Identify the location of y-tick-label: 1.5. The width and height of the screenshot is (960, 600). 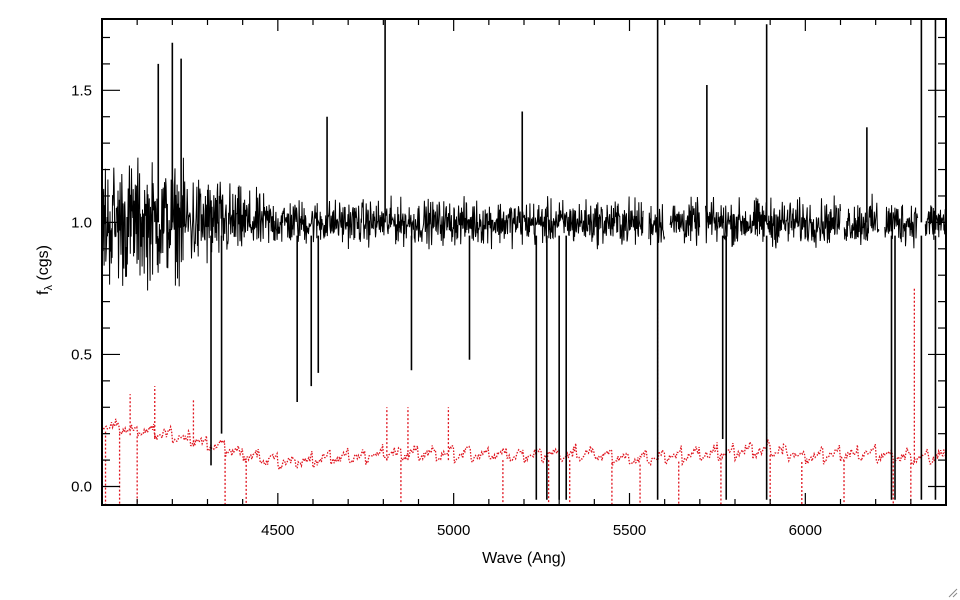
(81, 90).